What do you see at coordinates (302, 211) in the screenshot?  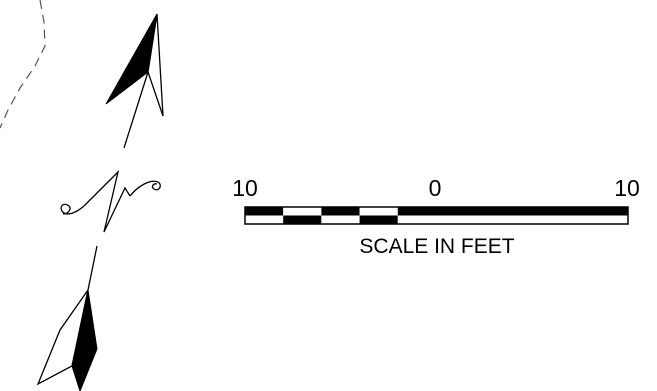 I see `scale-segment-2-top` at bounding box center [302, 211].